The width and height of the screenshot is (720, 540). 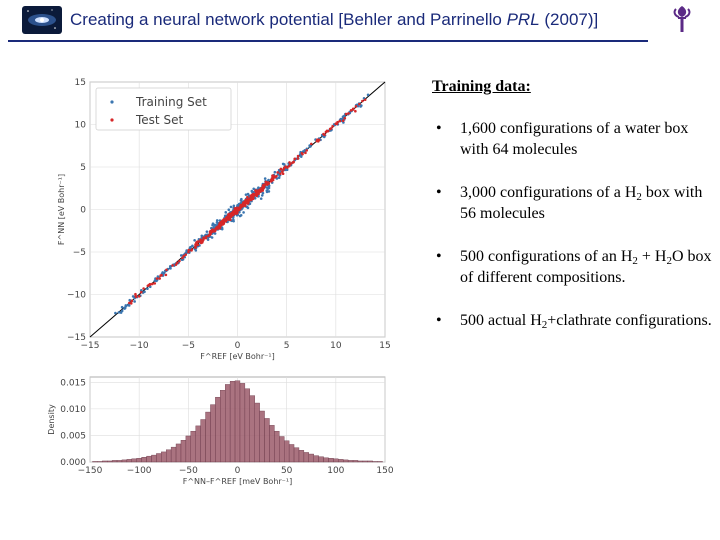 What do you see at coordinates (61, 209) in the screenshot?
I see `scatter-y-label: F^NN [eV Bohr⁻¹]` at bounding box center [61, 209].